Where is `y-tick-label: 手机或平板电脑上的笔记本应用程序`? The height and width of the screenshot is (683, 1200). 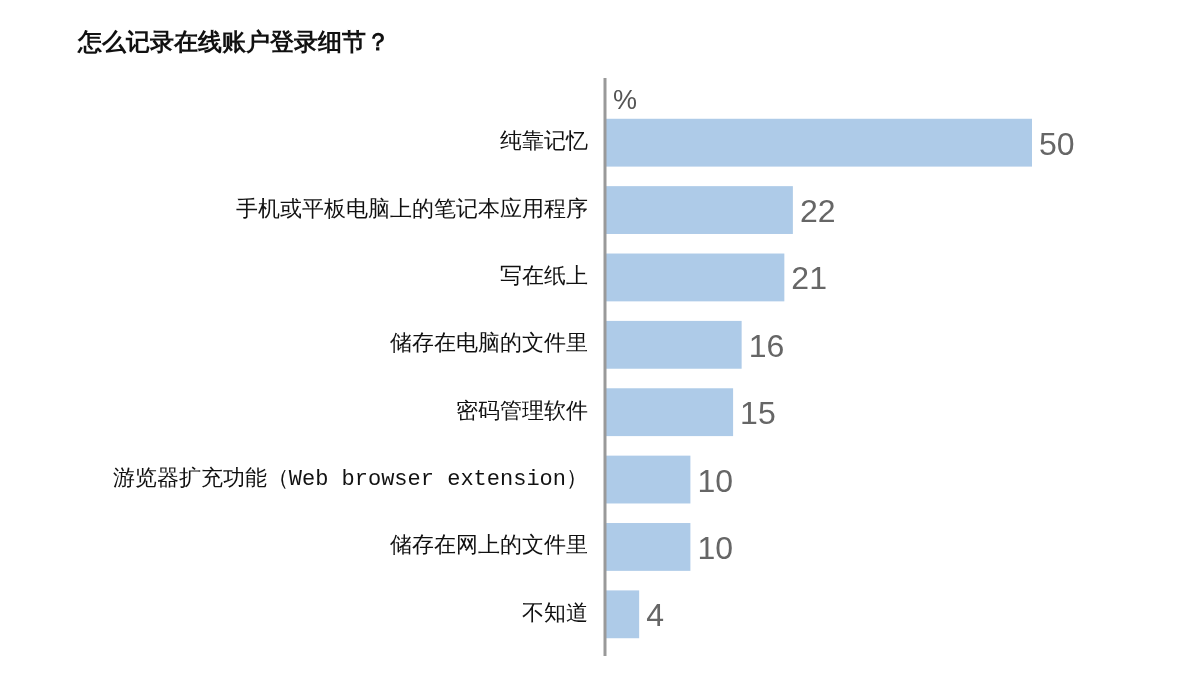 y-tick-label: 手机或平板电脑上的笔记本应用程序 is located at coordinates (412, 209).